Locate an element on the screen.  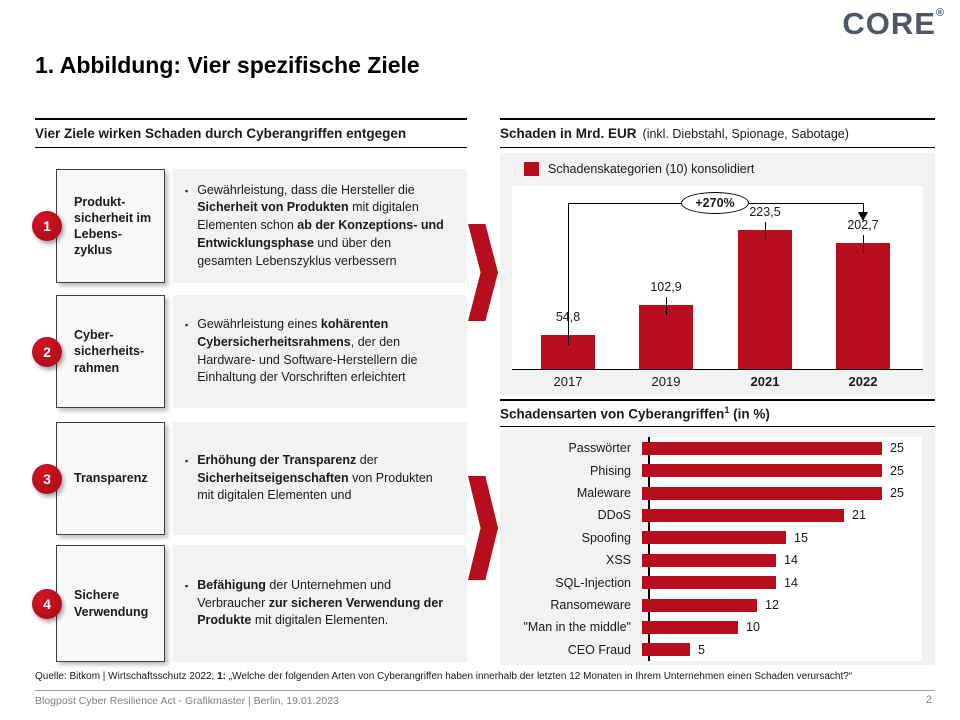
bar-value-label: 10 is located at coordinates (753, 627).